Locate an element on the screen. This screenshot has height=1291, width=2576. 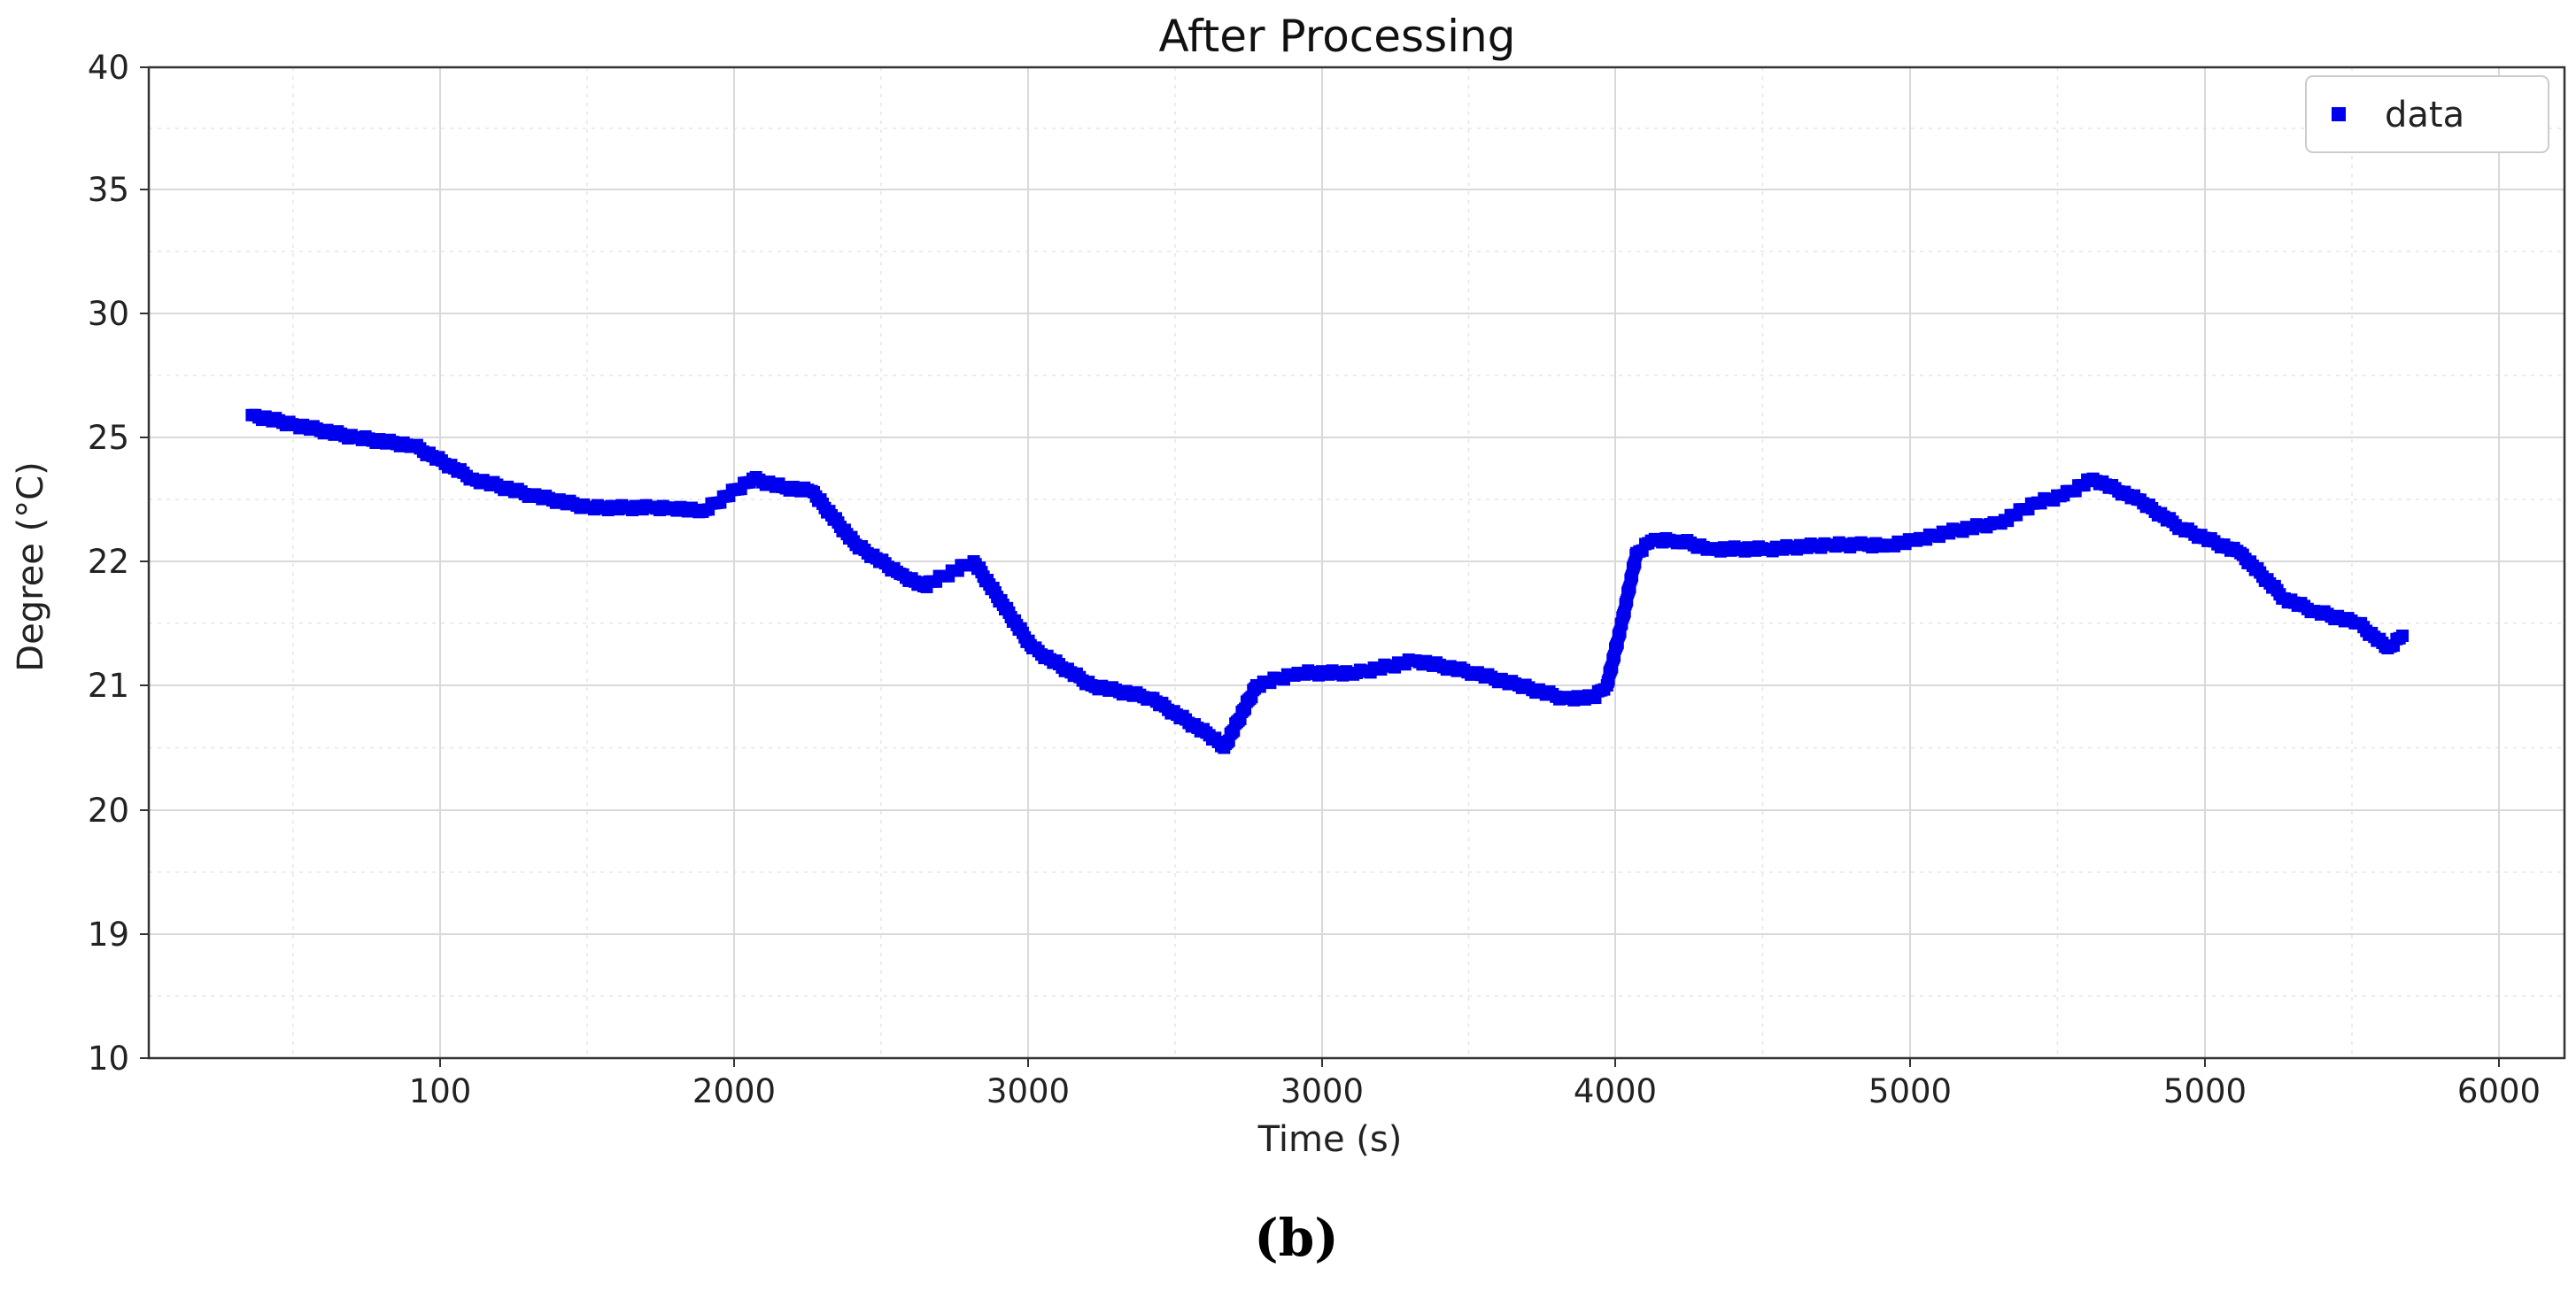
legend-box is located at coordinates (2427, 114).